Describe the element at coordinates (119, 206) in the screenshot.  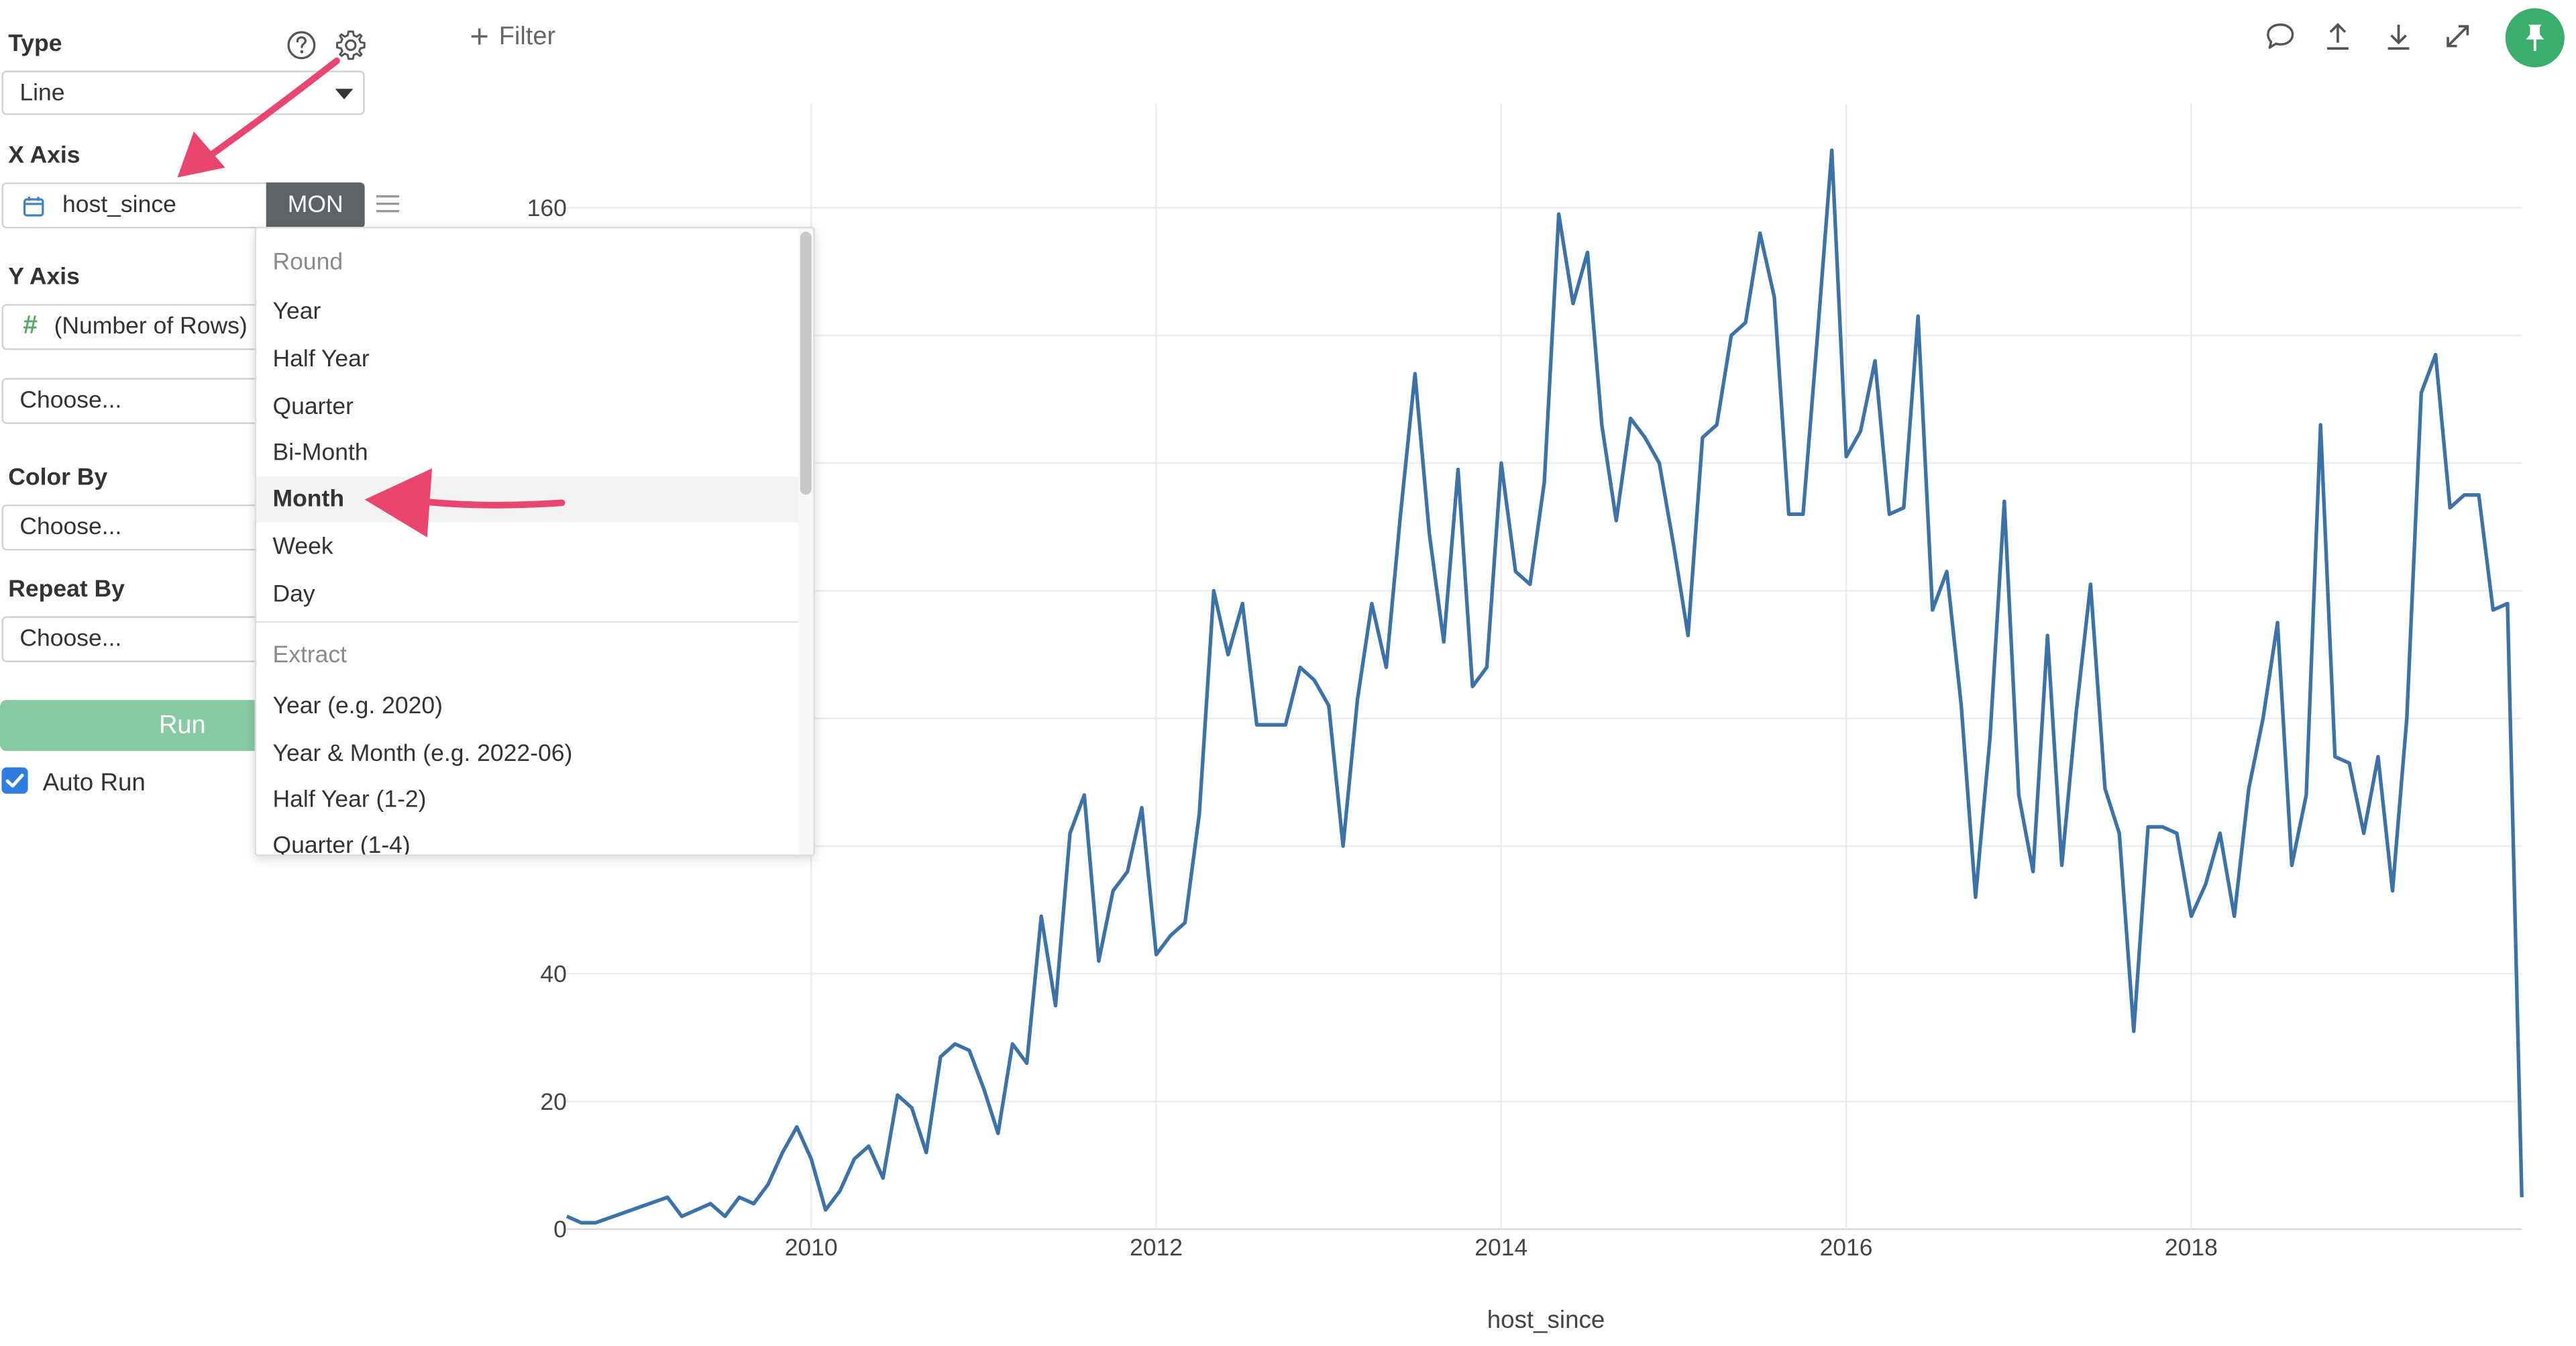
I see `x-axis-field-name: host_since` at that location.